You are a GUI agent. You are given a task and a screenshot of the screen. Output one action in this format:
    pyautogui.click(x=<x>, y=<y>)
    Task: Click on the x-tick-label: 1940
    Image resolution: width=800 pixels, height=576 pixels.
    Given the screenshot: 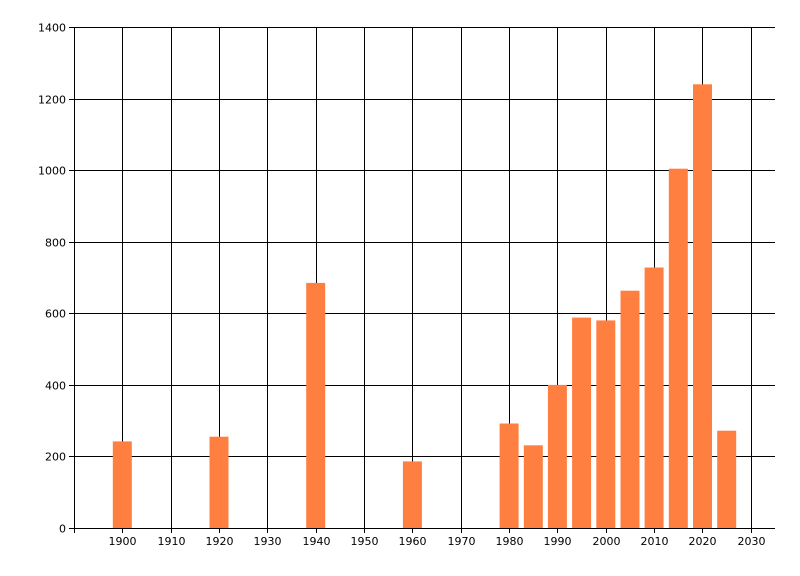 What is the action you would take?
    pyautogui.click(x=317, y=541)
    